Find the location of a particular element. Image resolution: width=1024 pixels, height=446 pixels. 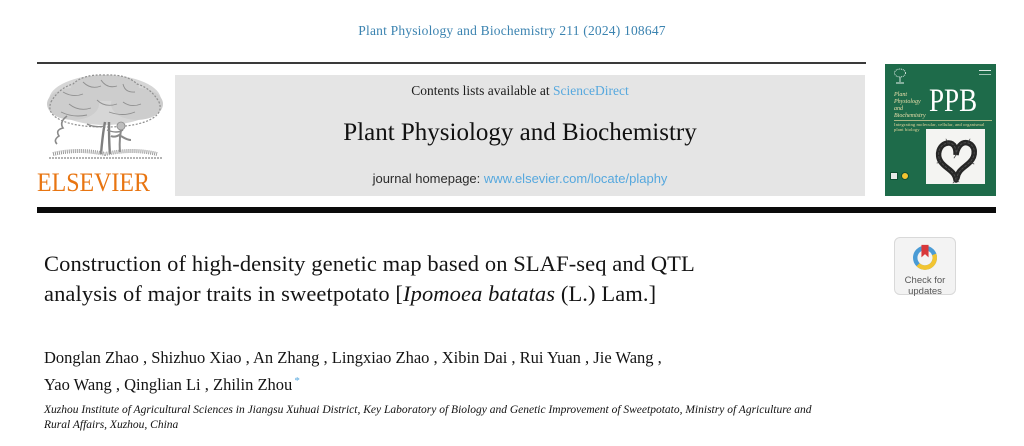

corresponding-author-marker: * is located at coordinates (297, 380).